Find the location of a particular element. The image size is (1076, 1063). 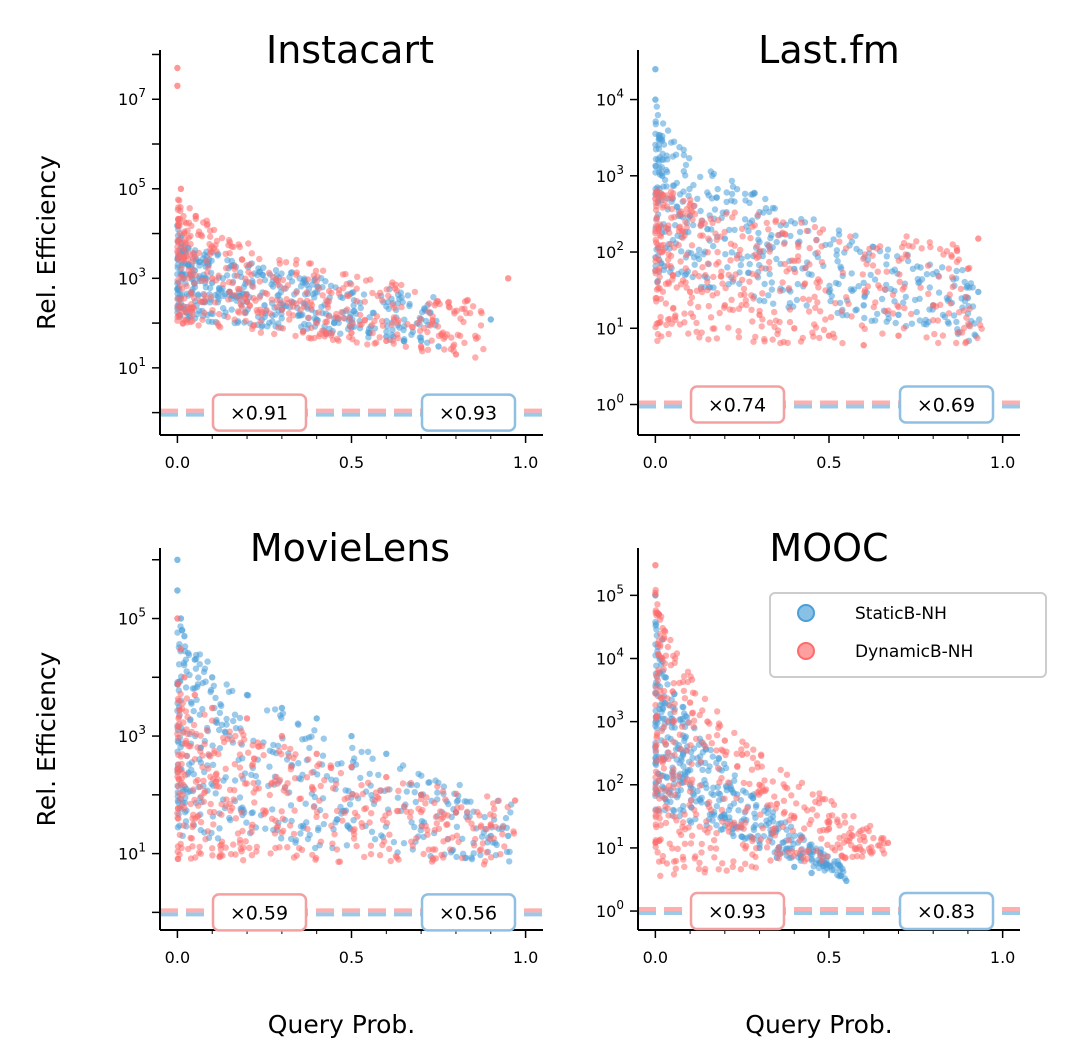

y-tick-label: 10¹ is located at coordinates (132, 852).